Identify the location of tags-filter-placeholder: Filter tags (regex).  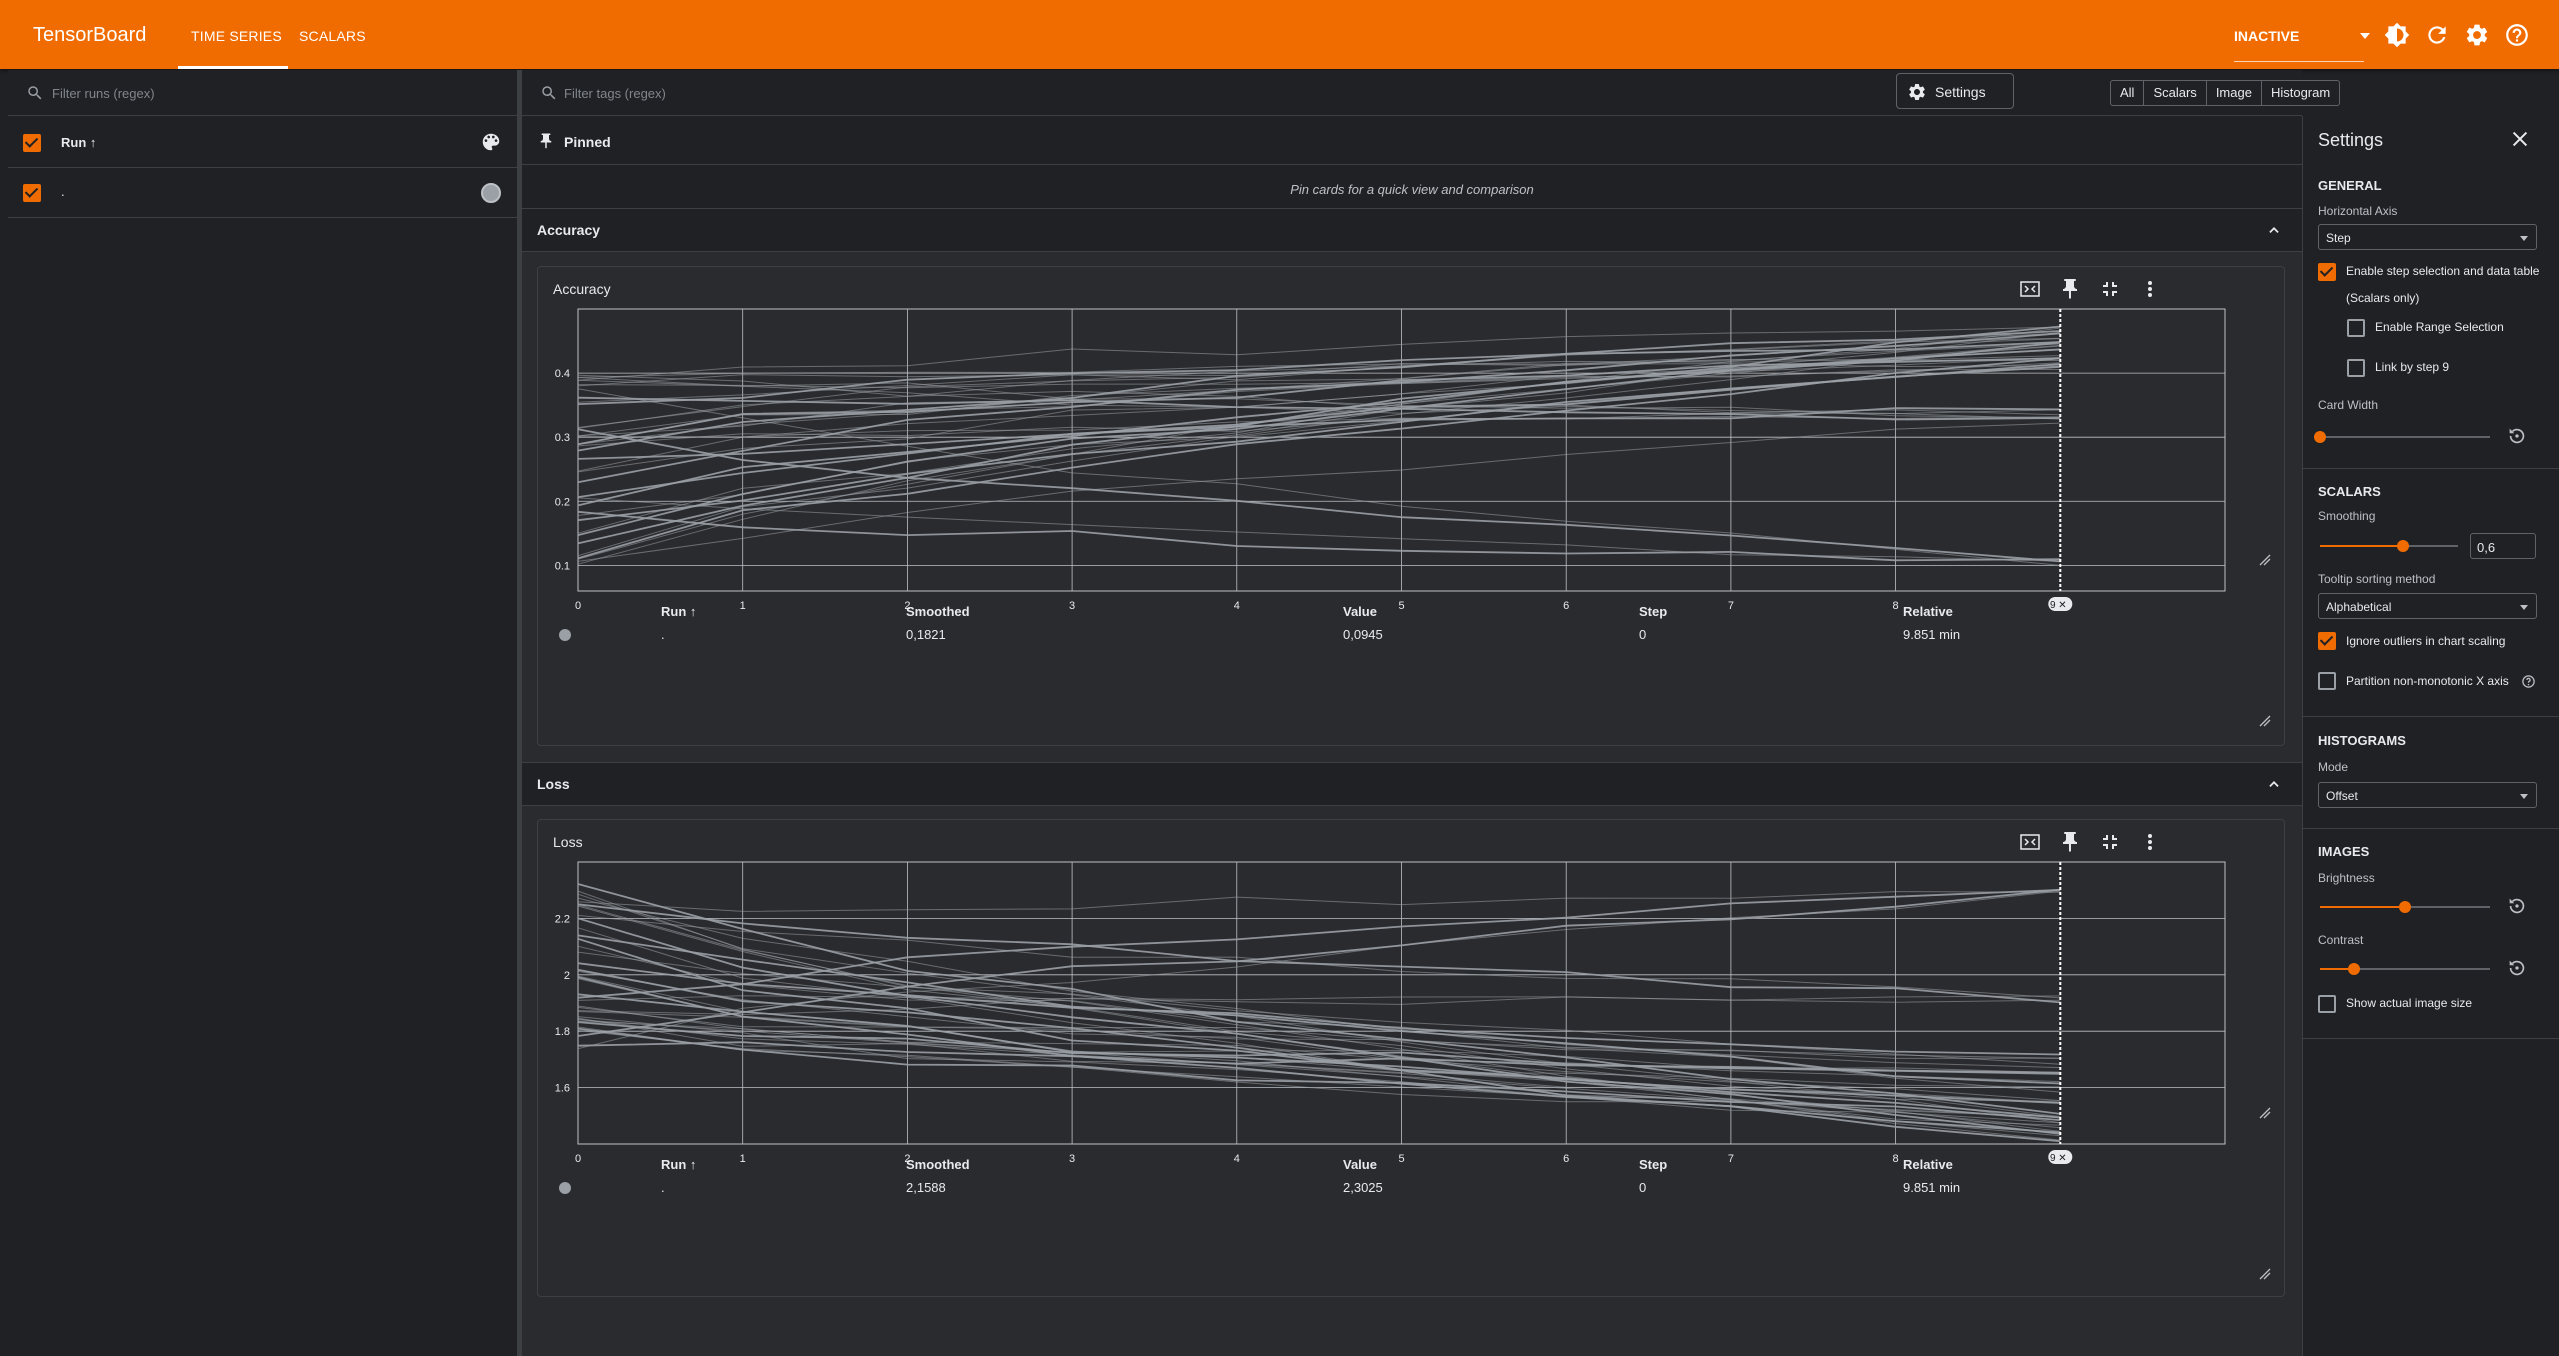
(615, 93).